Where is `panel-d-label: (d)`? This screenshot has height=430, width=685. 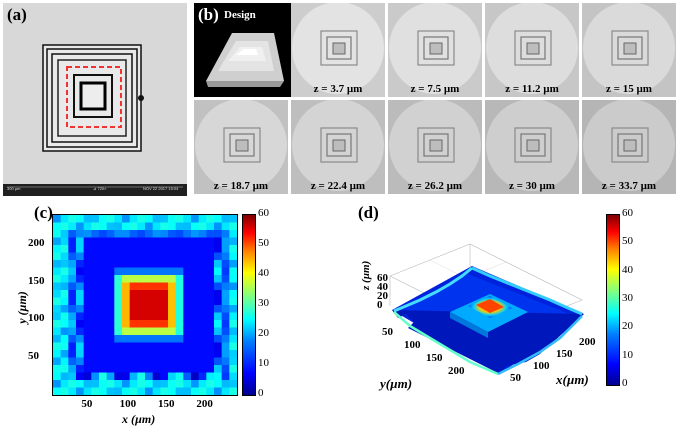
panel-d-label: (d) is located at coordinates (368, 212).